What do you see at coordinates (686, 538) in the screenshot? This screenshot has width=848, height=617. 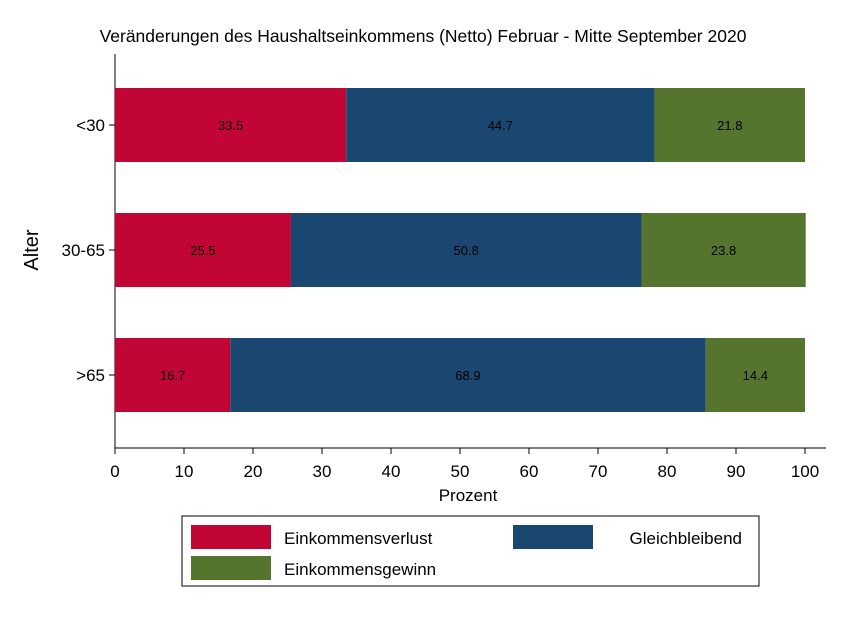 I see `legend-label: Gleichbleibend` at bounding box center [686, 538].